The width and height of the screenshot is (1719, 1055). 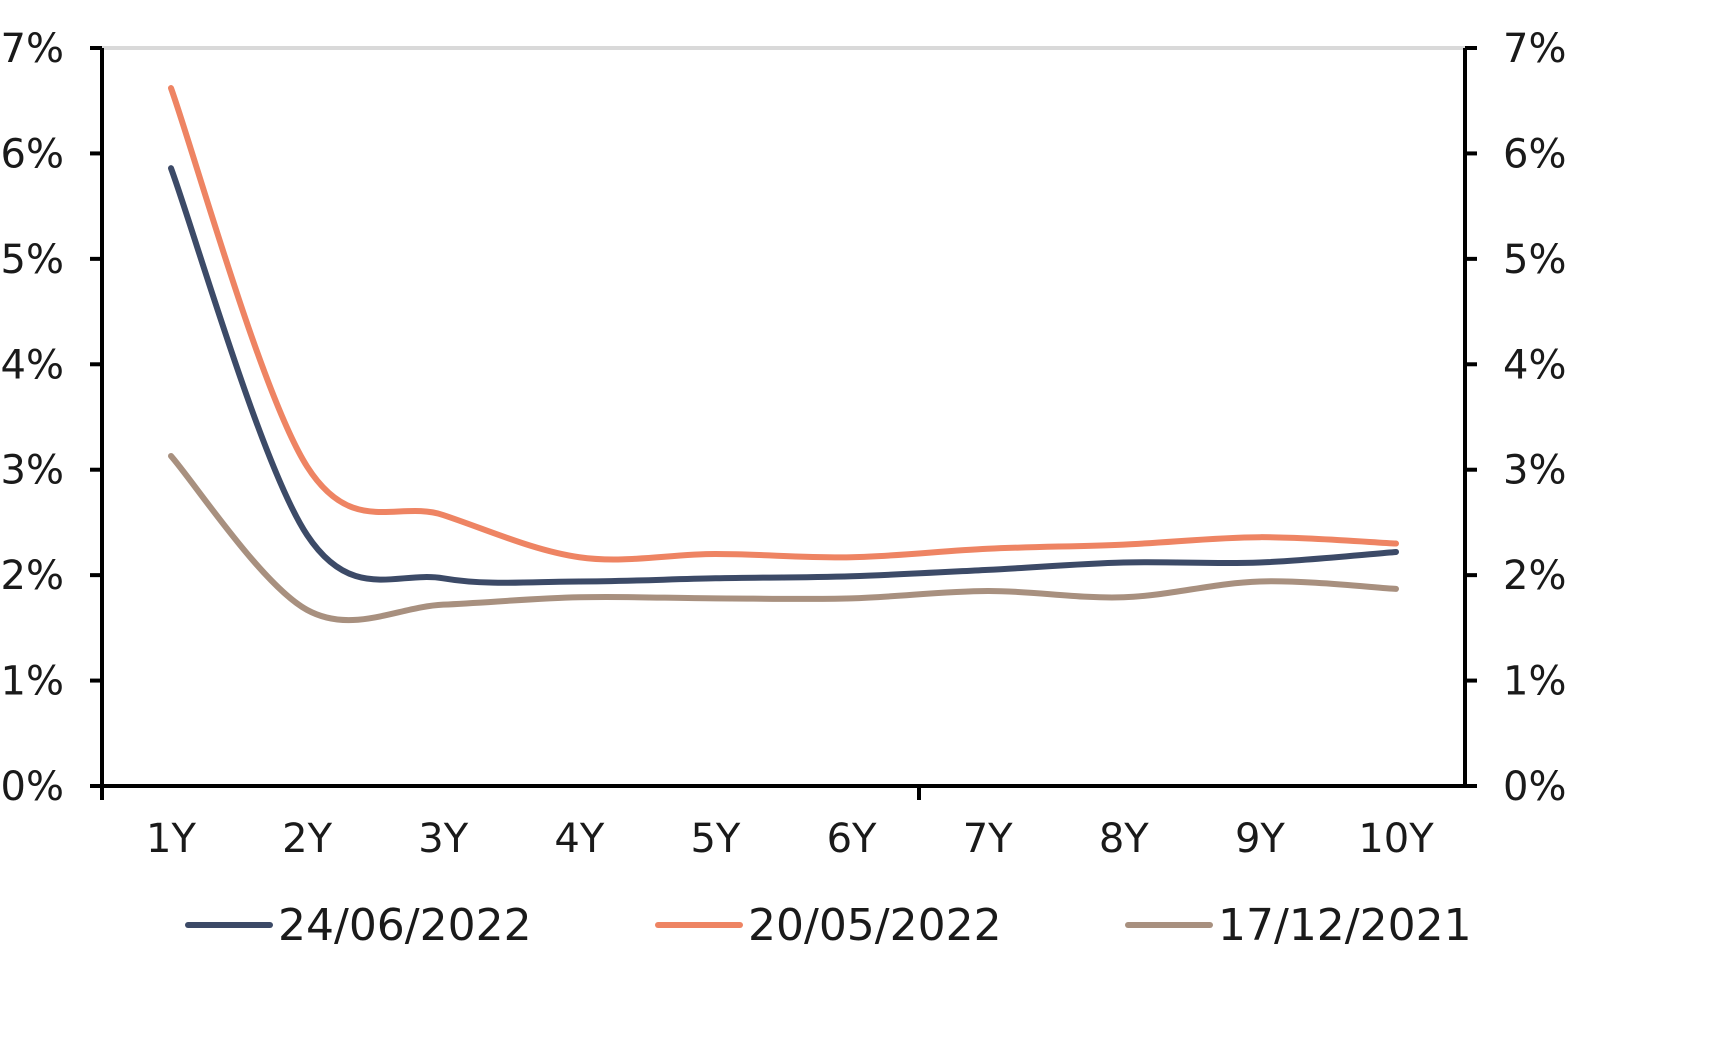 What do you see at coordinates (307, 839) in the screenshot?
I see `x-tick-label: 2Y` at bounding box center [307, 839].